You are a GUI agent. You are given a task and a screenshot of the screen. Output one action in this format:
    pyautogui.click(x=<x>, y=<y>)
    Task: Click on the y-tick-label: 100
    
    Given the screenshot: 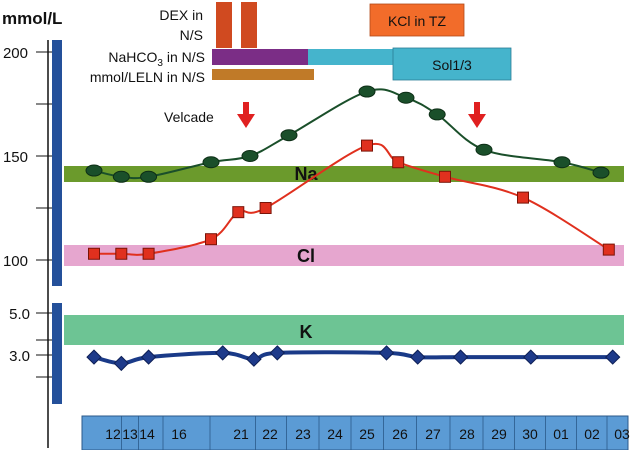 What is the action you would take?
    pyautogui.click(x=15, y=261)
    